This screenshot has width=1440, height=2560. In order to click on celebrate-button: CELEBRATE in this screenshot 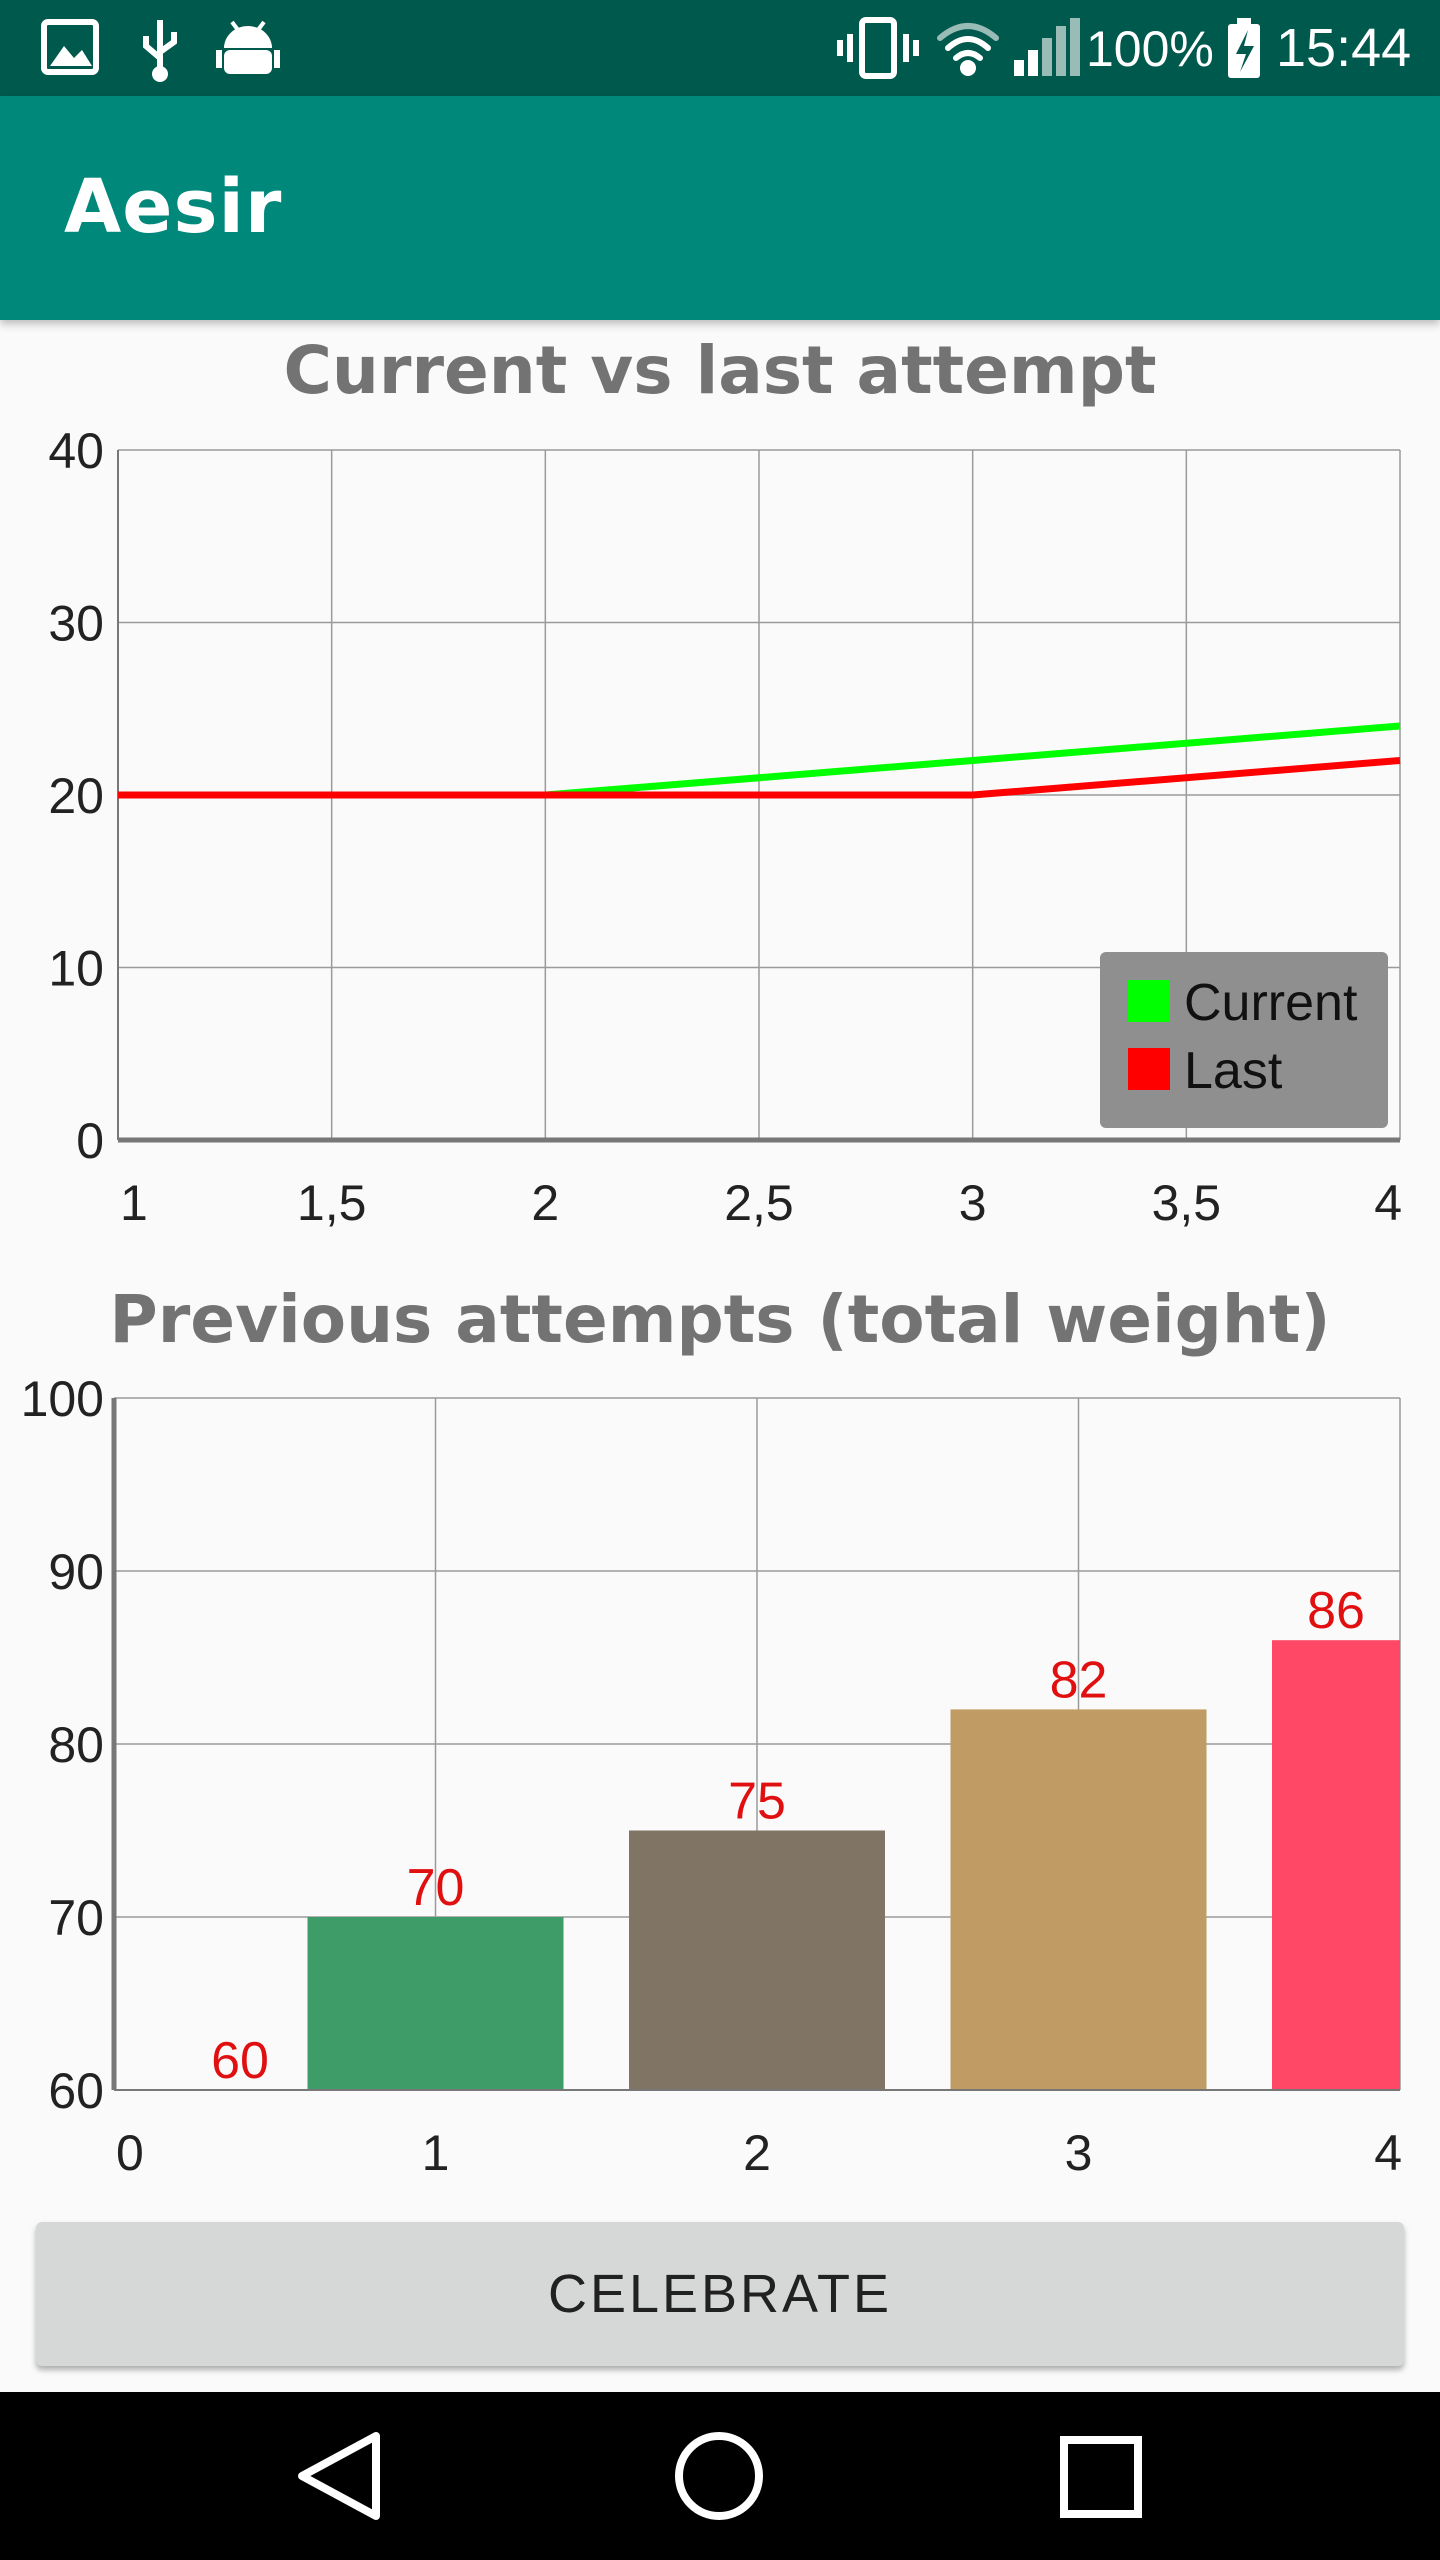, I will do `click(720, 2294)`.